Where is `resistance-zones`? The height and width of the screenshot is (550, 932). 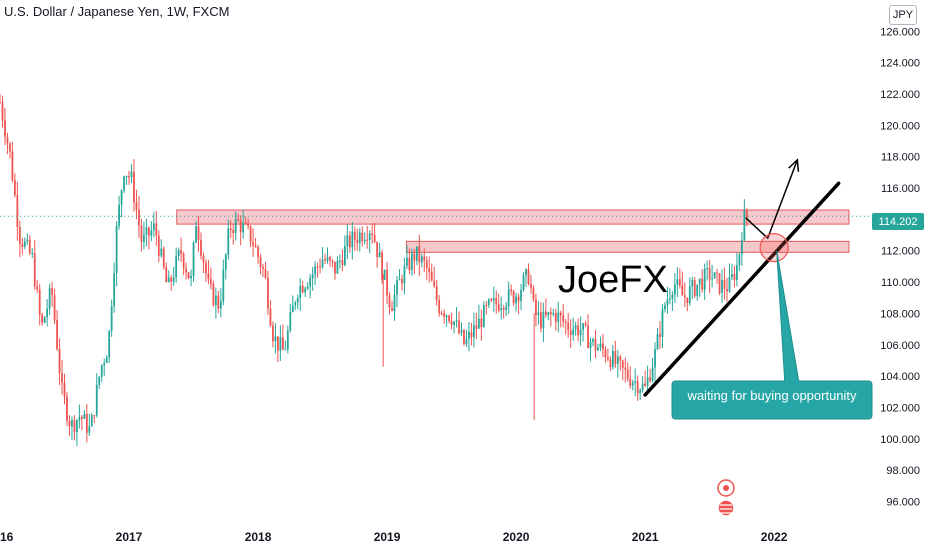
resistance-zones is located at coordinates (513, 231).